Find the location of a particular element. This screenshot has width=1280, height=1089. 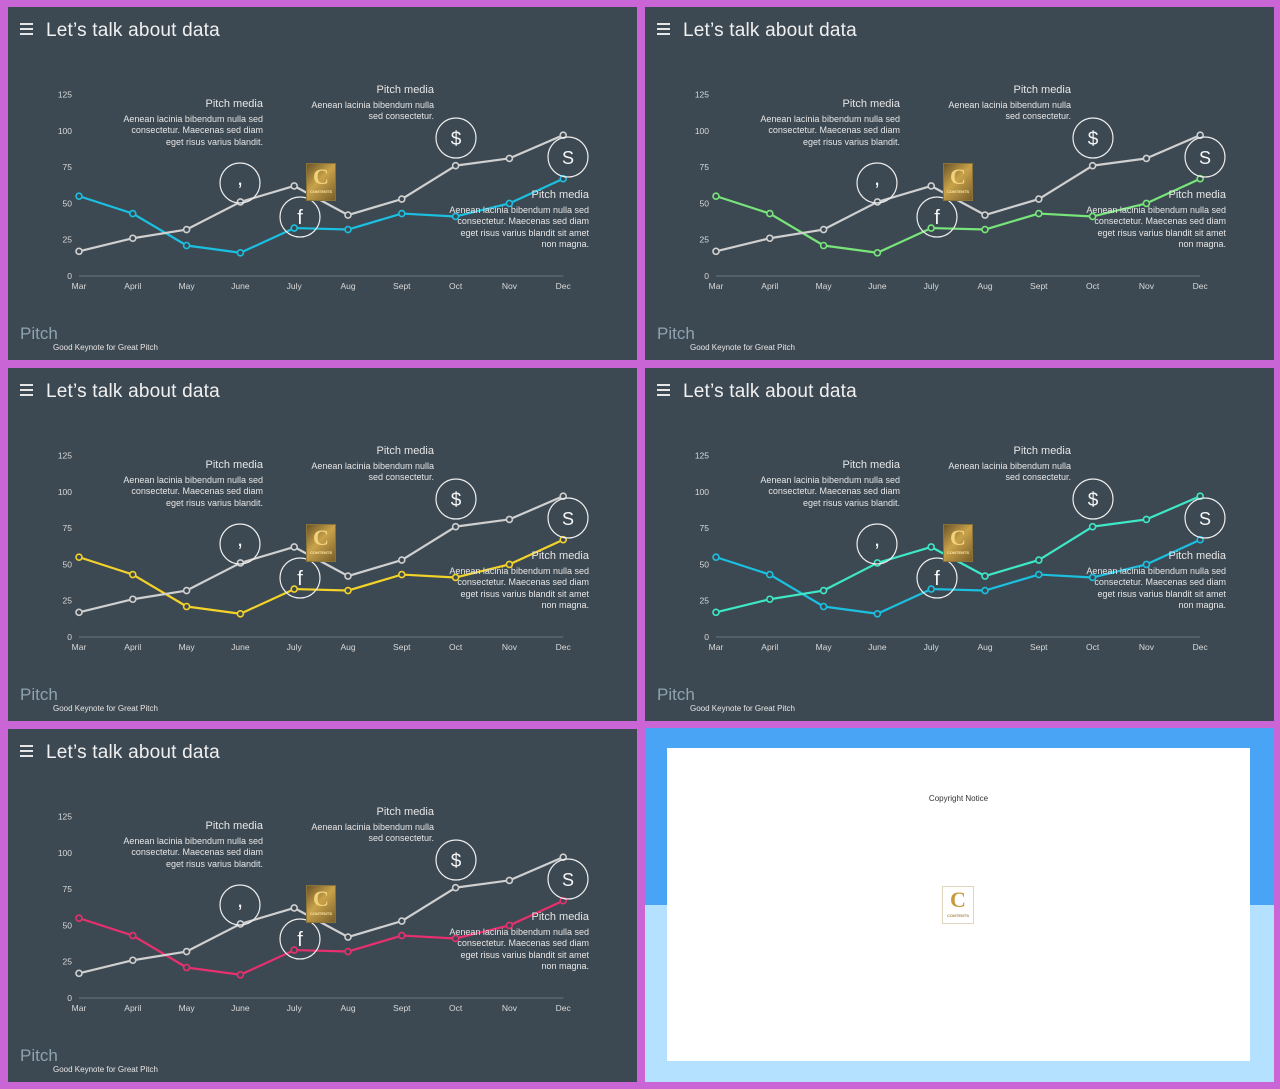

x-tick-label: Dec is located at coordinates (564, 647).